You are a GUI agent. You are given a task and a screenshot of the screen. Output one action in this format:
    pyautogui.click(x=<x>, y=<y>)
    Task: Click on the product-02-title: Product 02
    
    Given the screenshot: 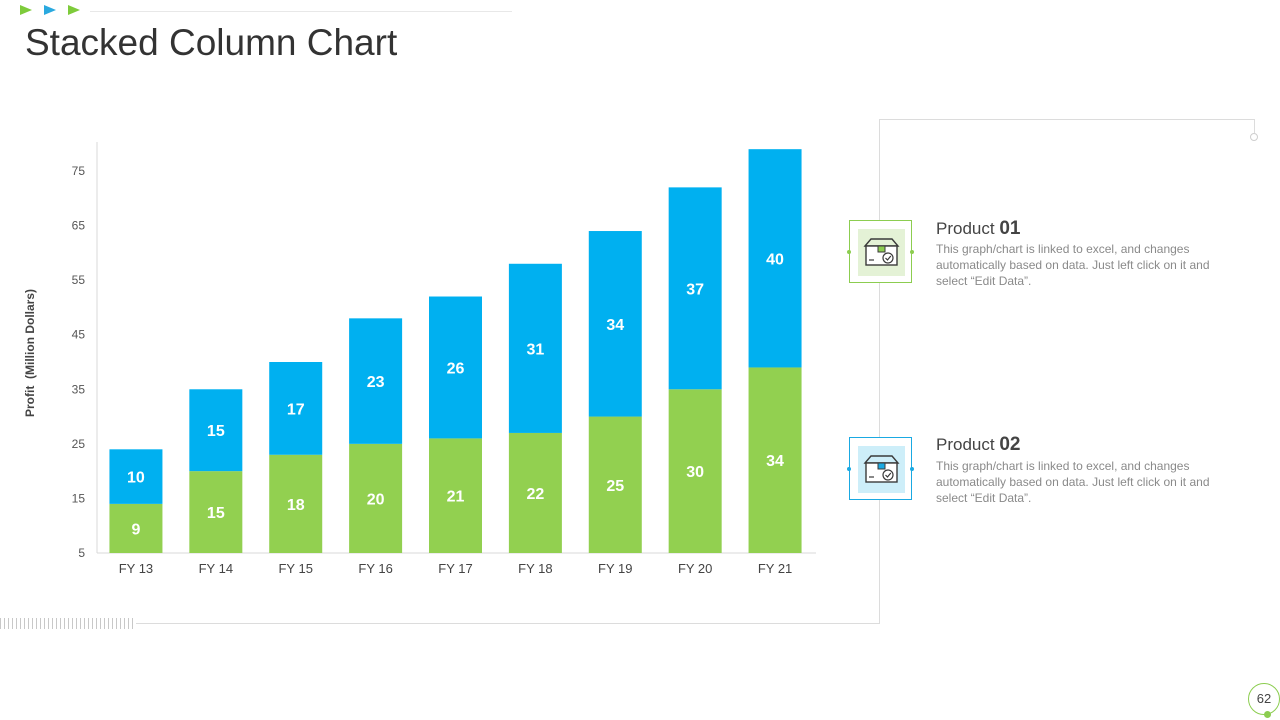 What is the action you would take?
    pyautogui.click(x=978, y=445)
    